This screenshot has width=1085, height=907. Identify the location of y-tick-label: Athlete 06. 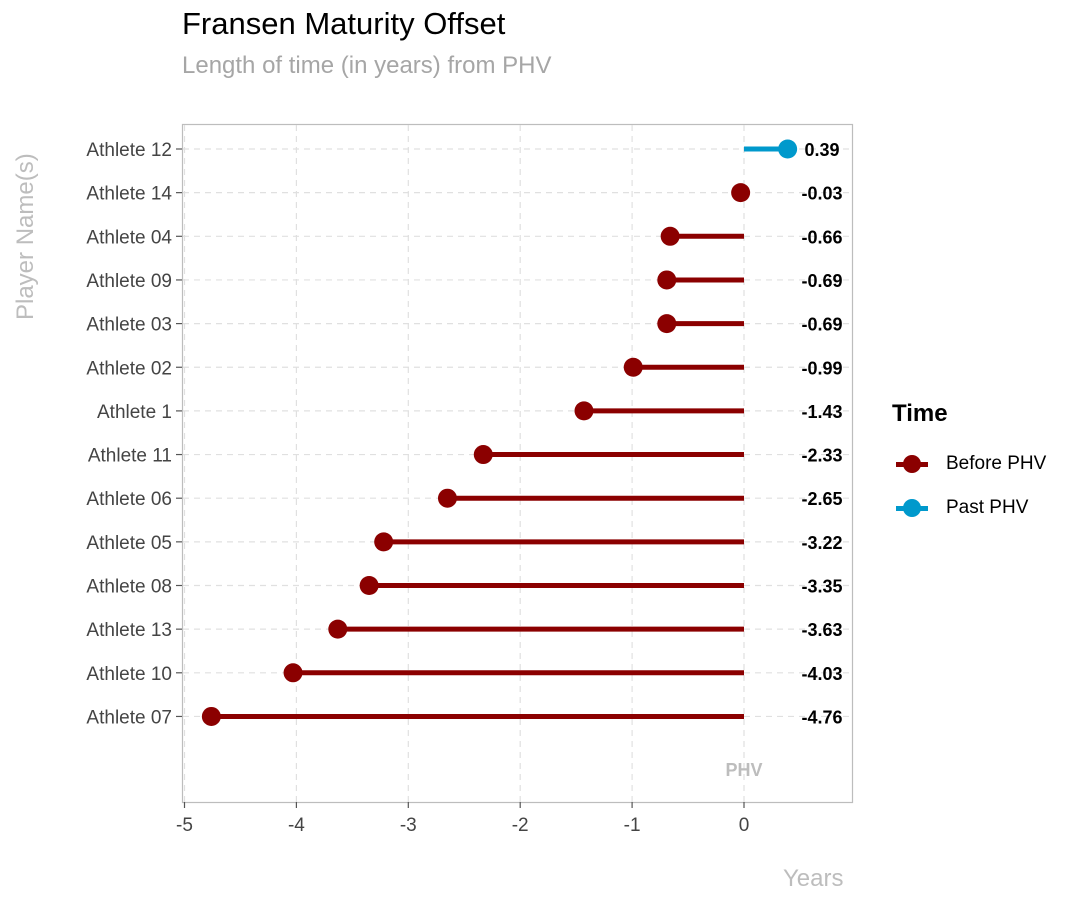
(129, 499).